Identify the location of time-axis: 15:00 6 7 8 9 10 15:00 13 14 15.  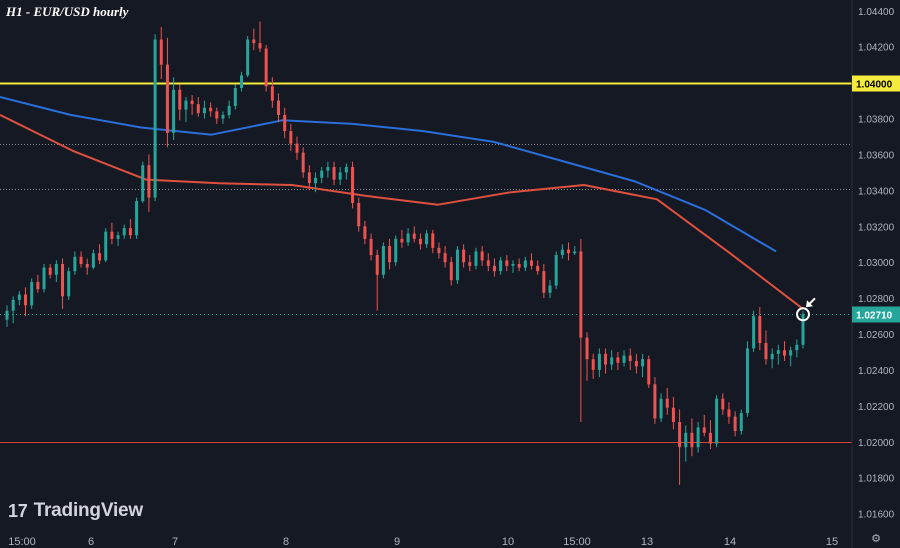
(423, 542).